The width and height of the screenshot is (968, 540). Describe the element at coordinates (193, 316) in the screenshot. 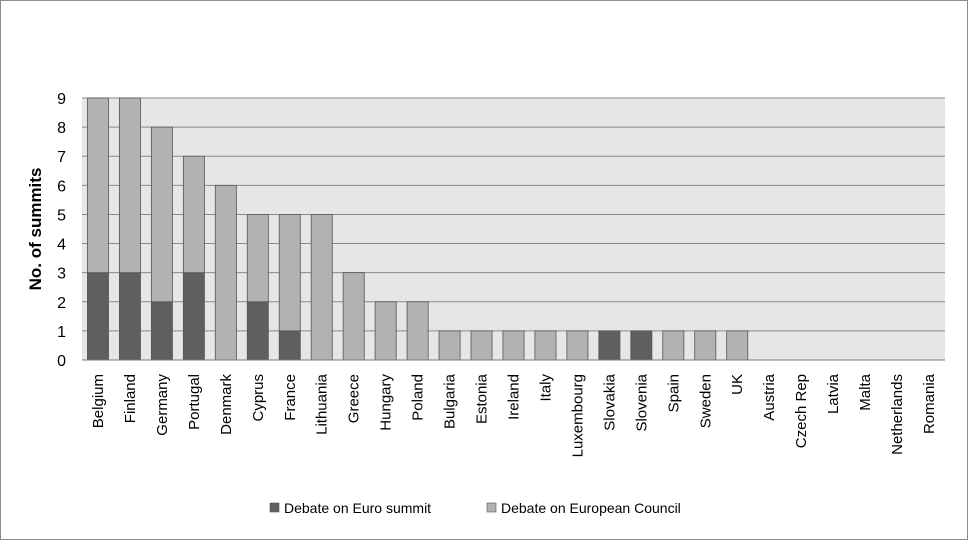

I see `bar-euro-summit-portugal` at that location.